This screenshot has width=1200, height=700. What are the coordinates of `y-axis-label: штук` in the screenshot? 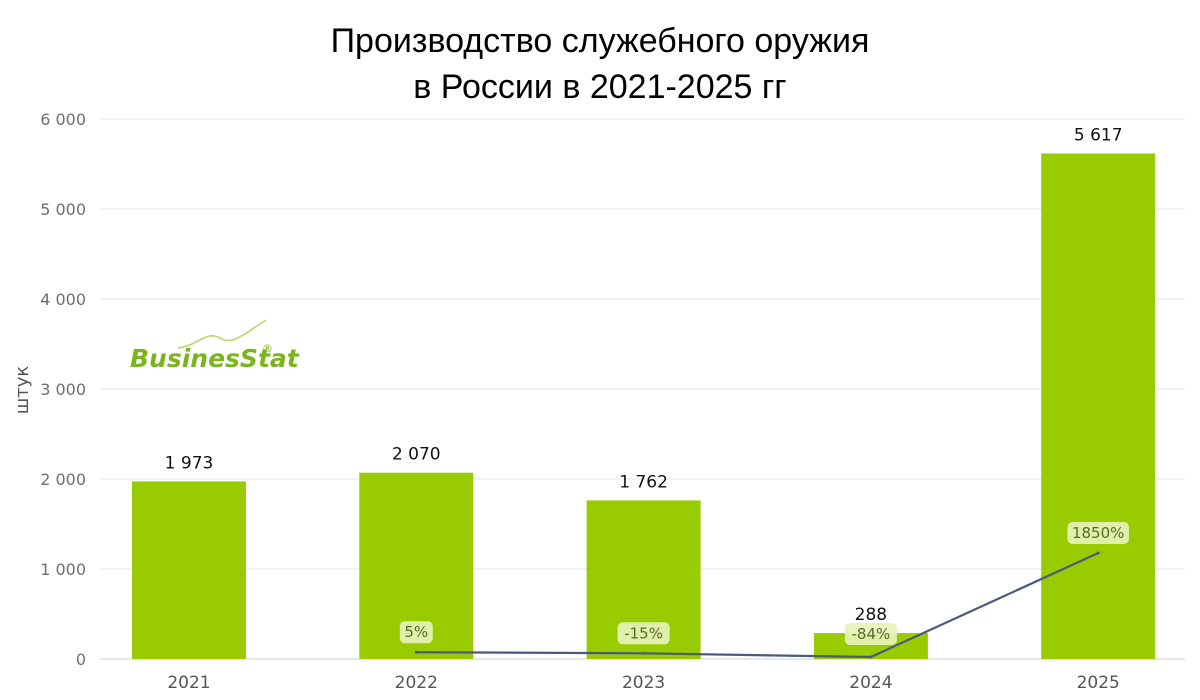 It's located at (22, 390).